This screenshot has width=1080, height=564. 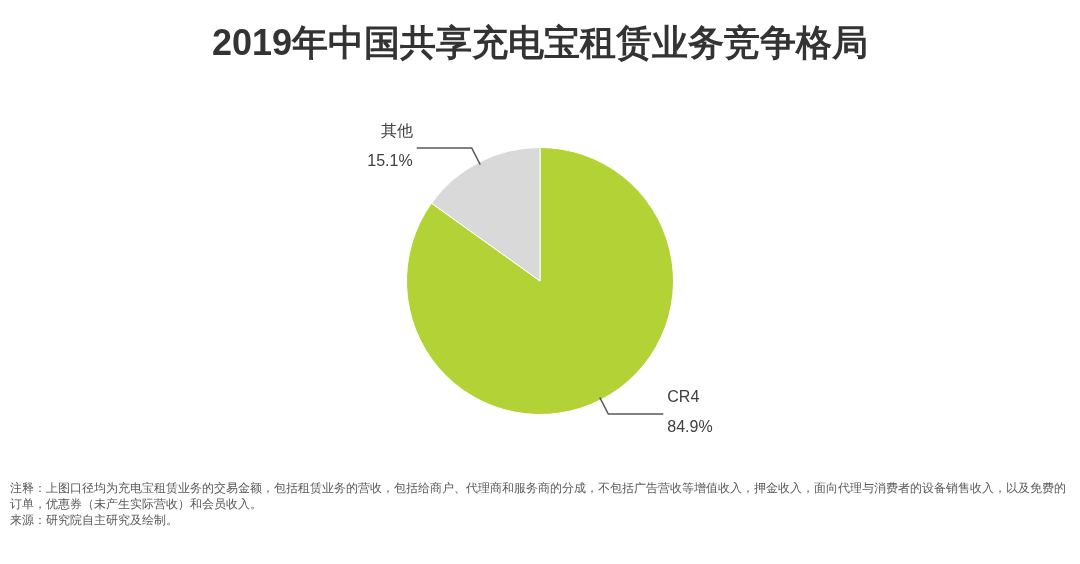 I want to click on text: 注释：上图口径均为充电宝租赁业务的交易金额，包括租赁业务的营收，包括给商户、代理商和服务商的分成，不包括广告营收等增值收入，押金收入，面向代理与消费者的设备销售收入，以及免费的订单，优惠券（未产生实际营收）和会员收入。, so click(x=538, y=496).